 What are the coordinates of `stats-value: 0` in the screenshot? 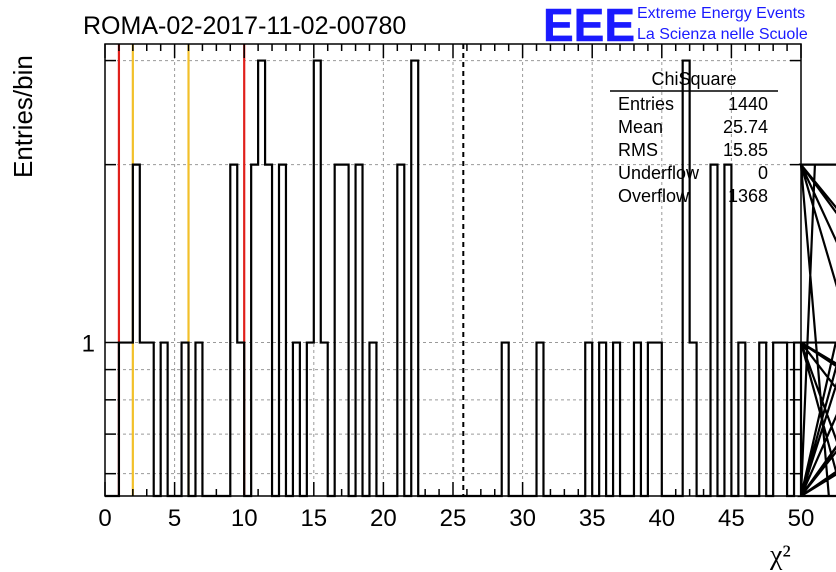 It's located at (763, 173).